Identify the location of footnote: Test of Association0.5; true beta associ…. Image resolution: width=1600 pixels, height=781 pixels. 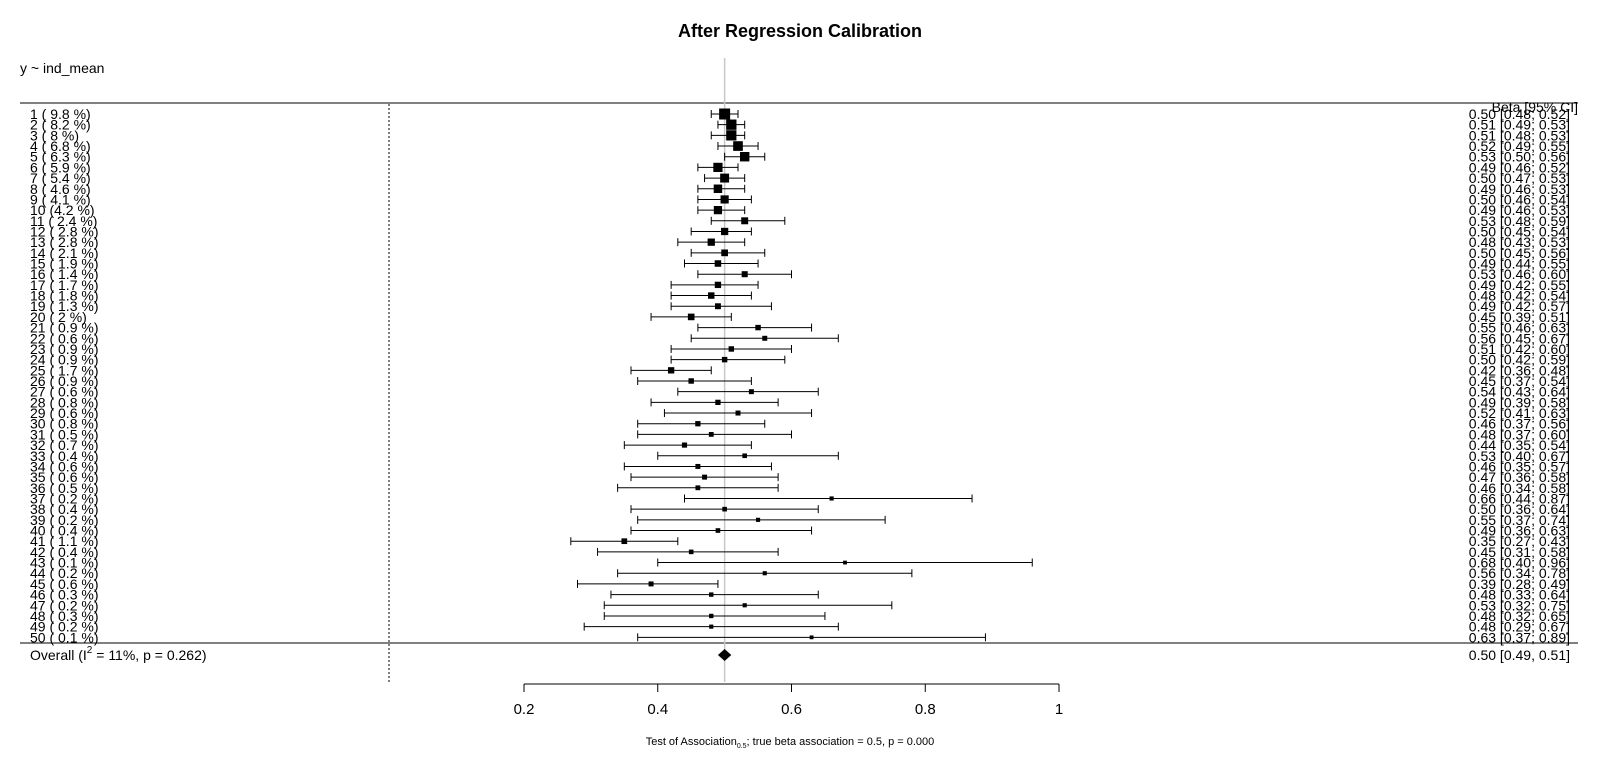
(790, 743).